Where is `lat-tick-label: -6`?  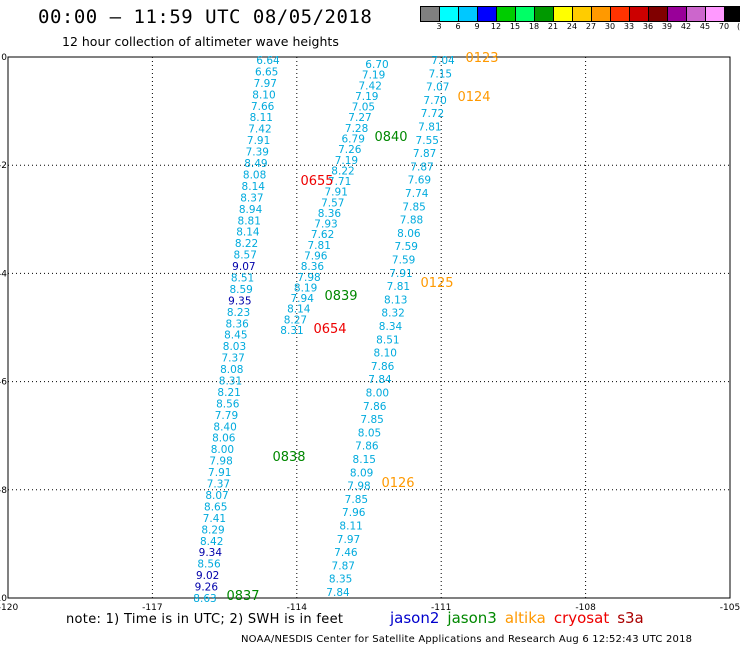 lat-tick-label: -6 is located at coordinates (3, 383).